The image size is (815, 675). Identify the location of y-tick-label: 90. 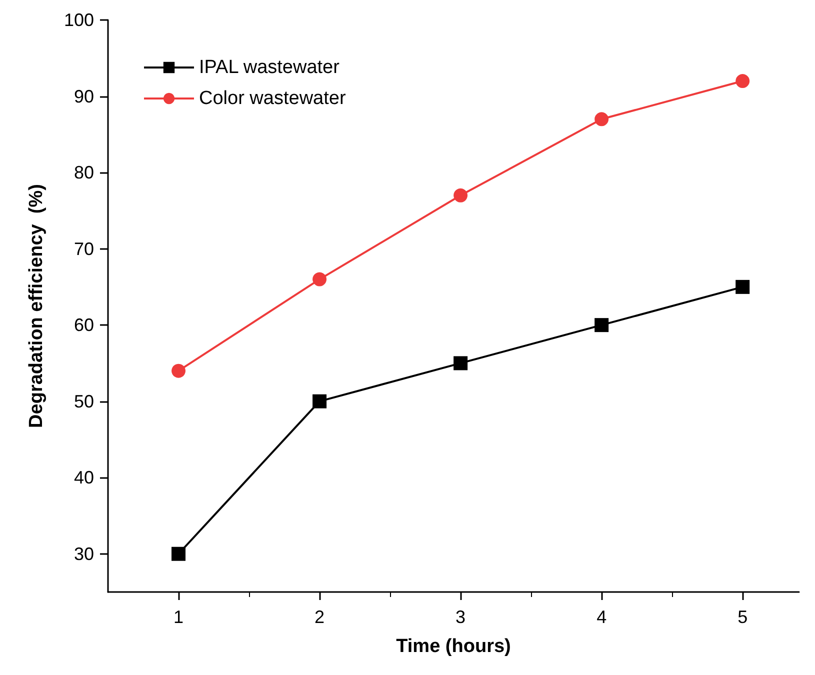
(84, 96).